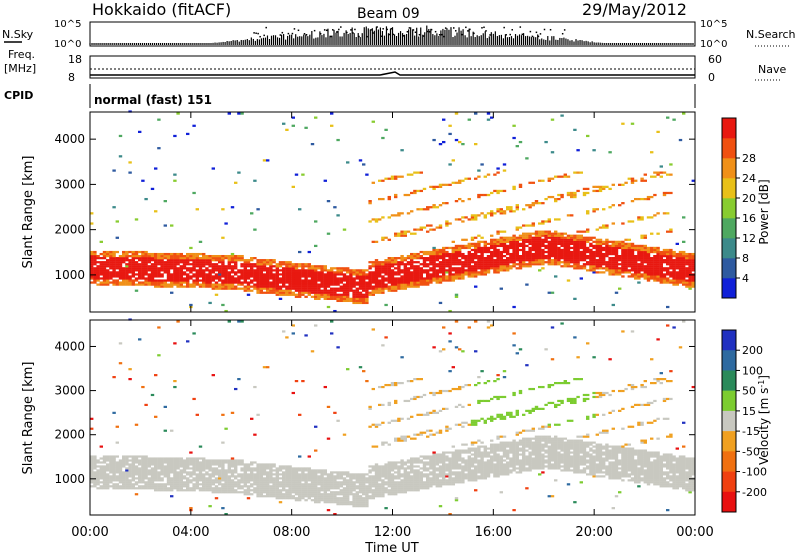  Describe the element at coordinates (729, 208) in the screenshot. I see `power-colorbar-frame` at that location.